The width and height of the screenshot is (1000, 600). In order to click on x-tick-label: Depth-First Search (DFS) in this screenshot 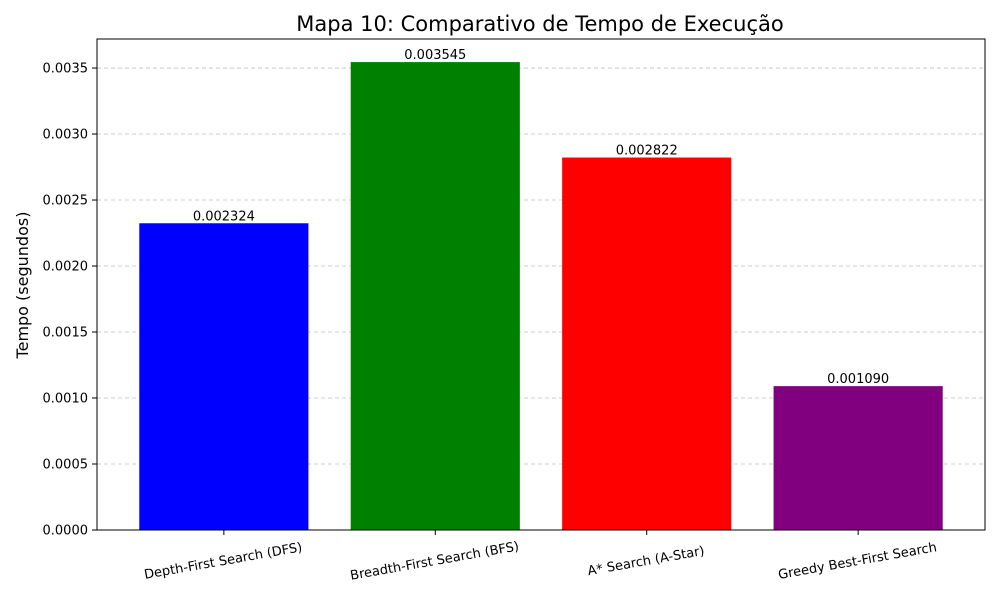, I will do `click(223, 561)`.